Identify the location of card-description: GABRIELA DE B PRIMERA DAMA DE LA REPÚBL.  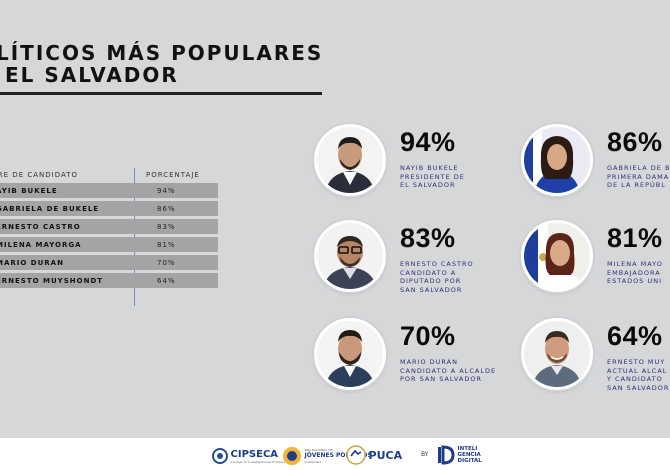
(638, 176).